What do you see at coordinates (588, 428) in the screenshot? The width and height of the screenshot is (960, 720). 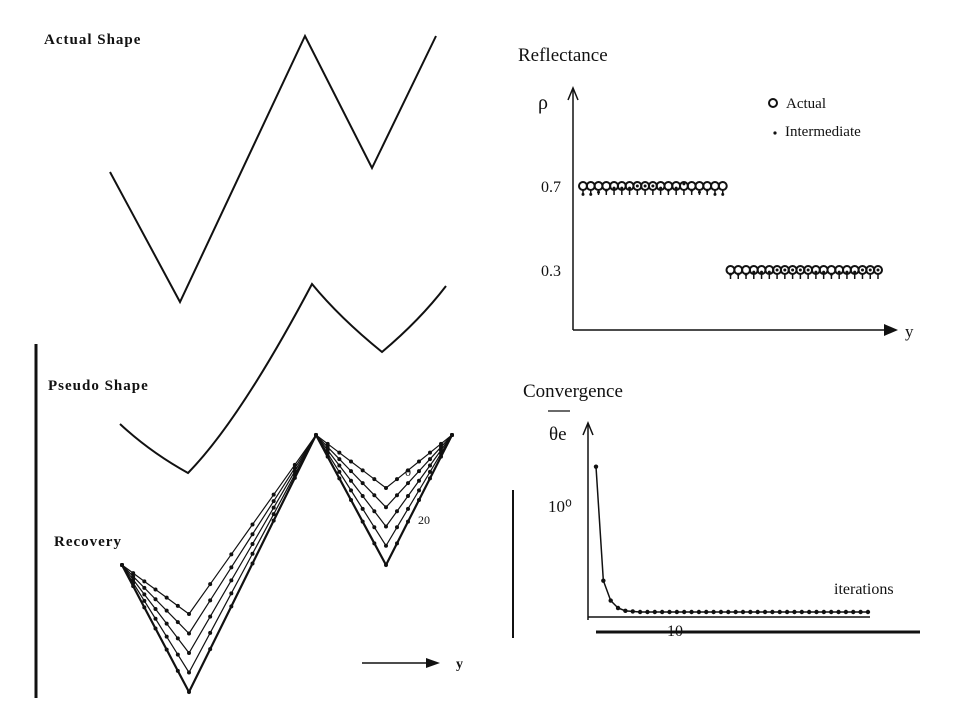 I see `convergence-y-arrowhead` at bounding box center [588, 428].